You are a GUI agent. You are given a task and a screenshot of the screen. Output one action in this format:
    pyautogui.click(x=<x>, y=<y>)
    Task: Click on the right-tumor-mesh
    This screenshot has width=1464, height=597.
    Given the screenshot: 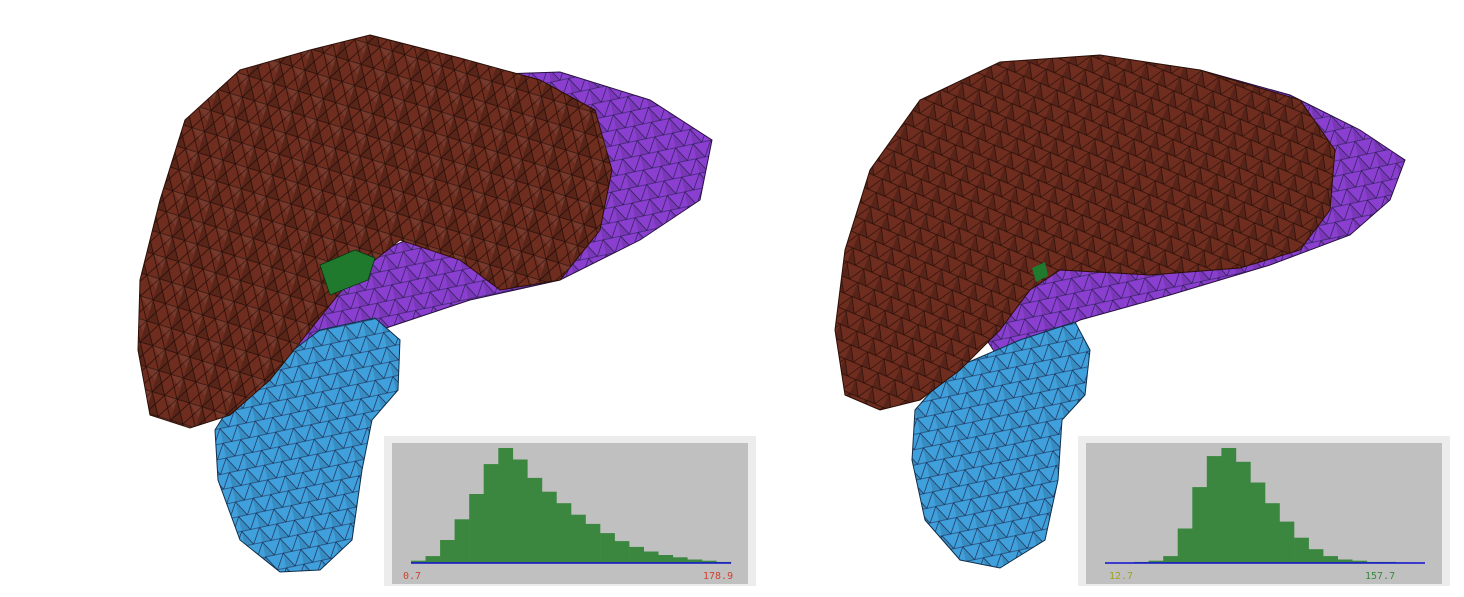 What is the action you would take?
    pyautogui.click(x=1040, y=272)
    